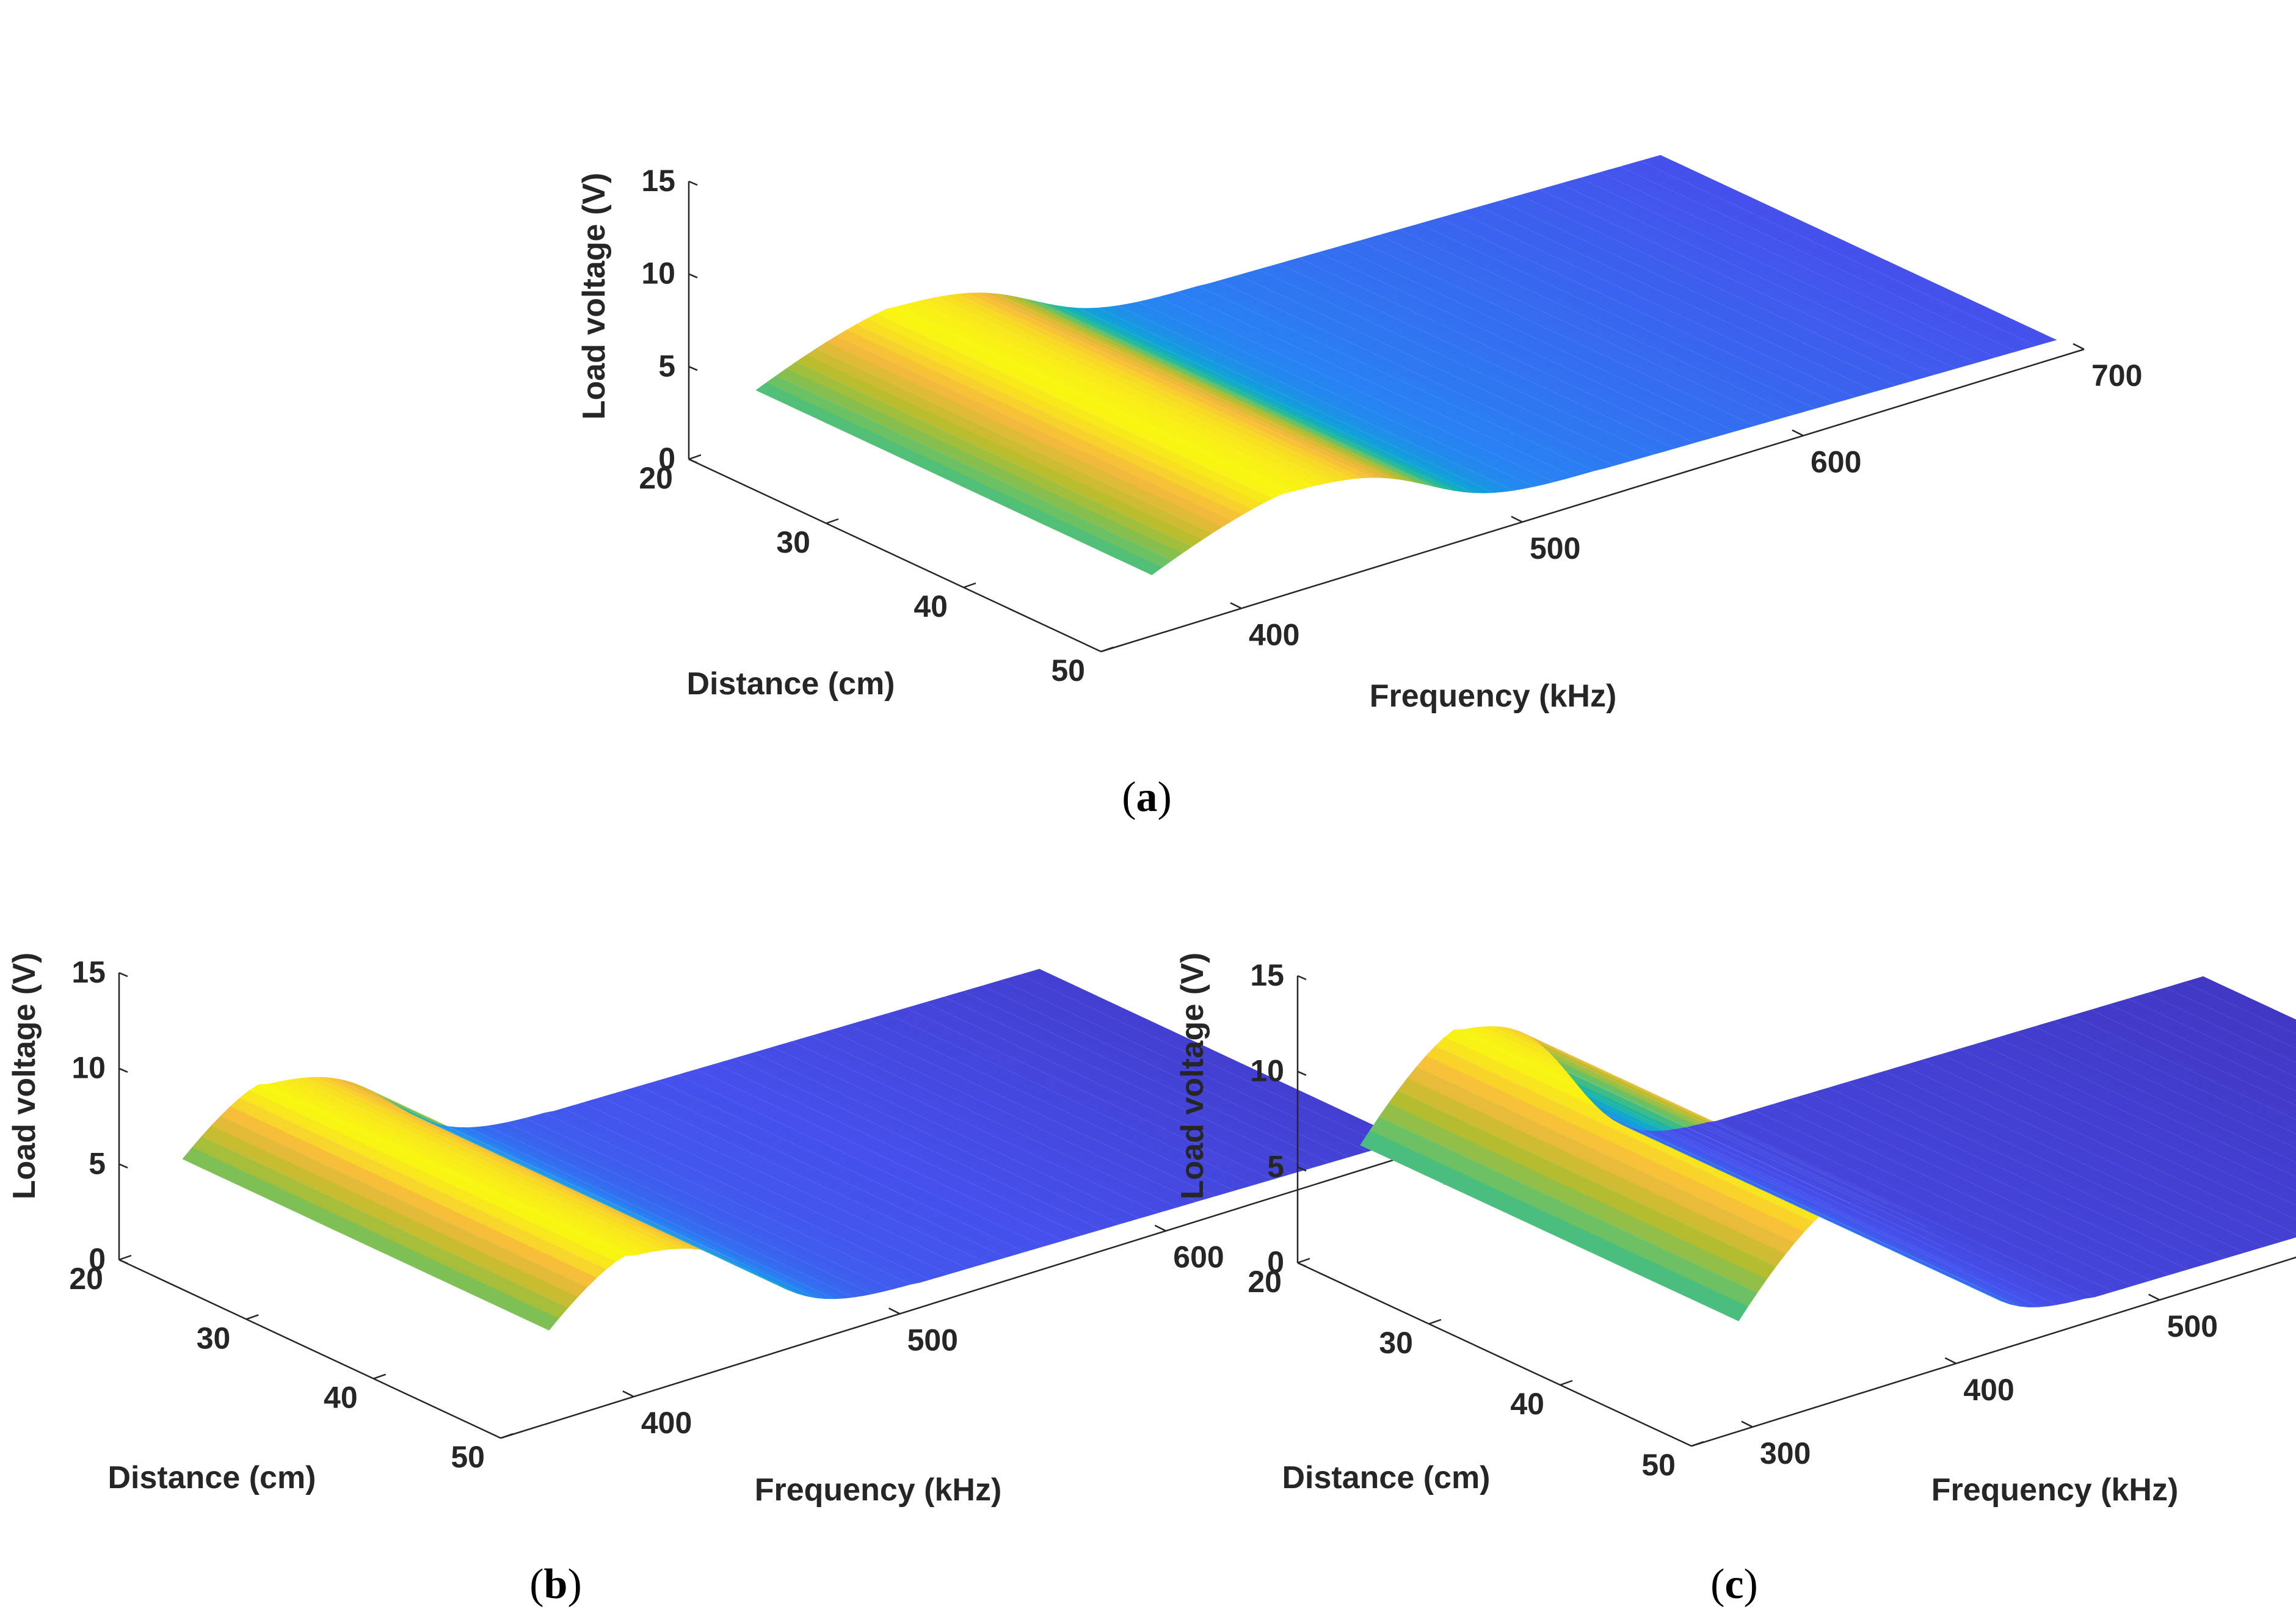  What do you see at coordinates (931, 606) in the screenshot?
I see `panel-a-distance-tick-label: 40` at bounding box center [931, 606].